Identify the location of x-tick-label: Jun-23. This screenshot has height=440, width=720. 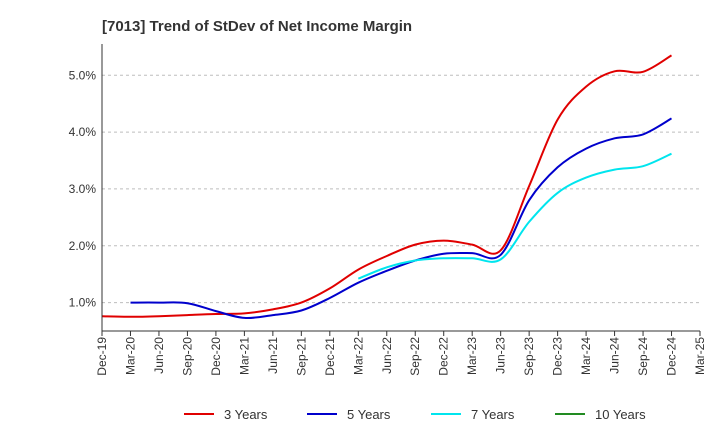
(501, 355).